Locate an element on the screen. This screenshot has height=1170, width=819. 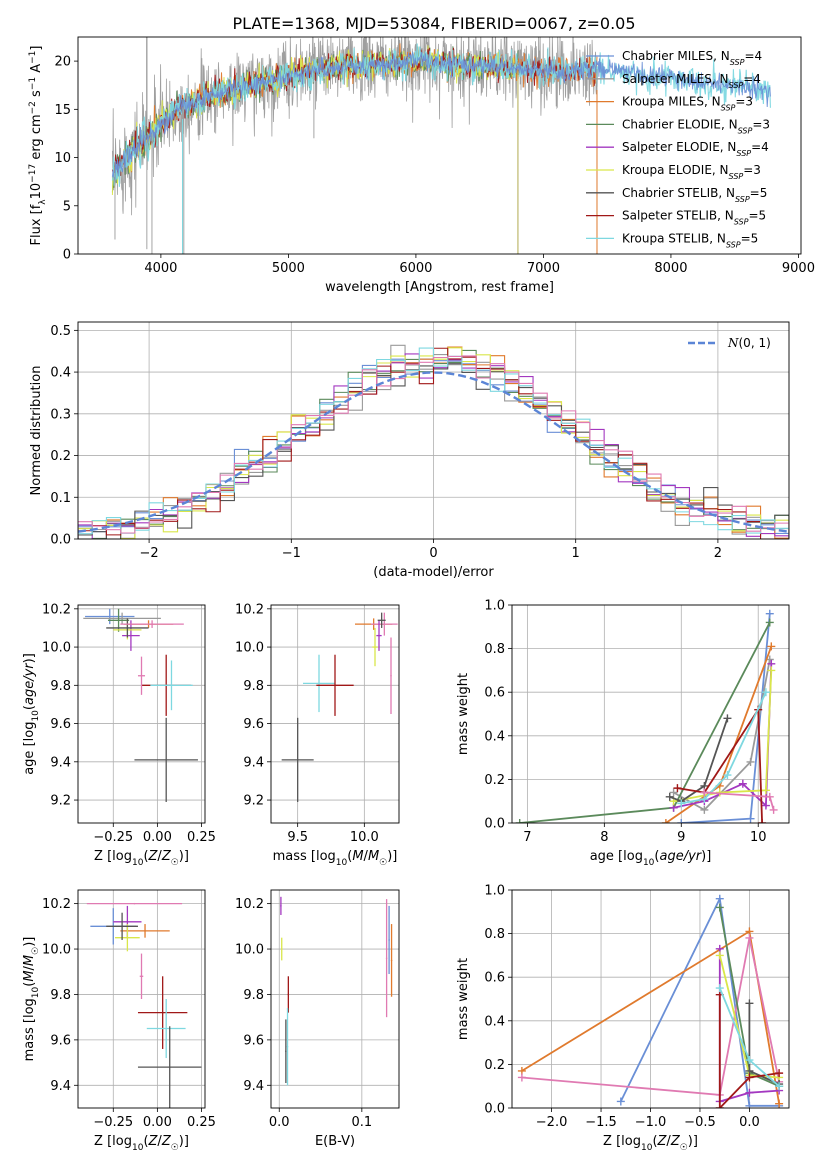
x-tick-label: 8 is located at coordinates (604, 837).